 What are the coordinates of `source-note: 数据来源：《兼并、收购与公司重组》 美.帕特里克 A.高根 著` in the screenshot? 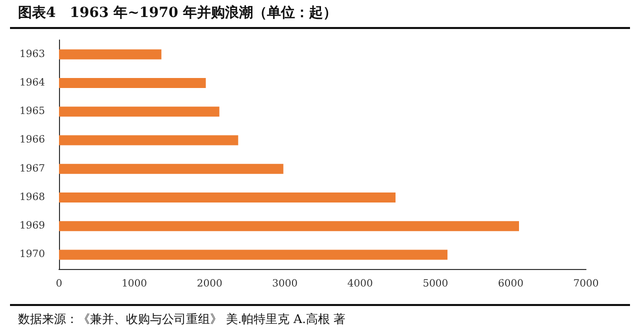 It's located at (182, 319).